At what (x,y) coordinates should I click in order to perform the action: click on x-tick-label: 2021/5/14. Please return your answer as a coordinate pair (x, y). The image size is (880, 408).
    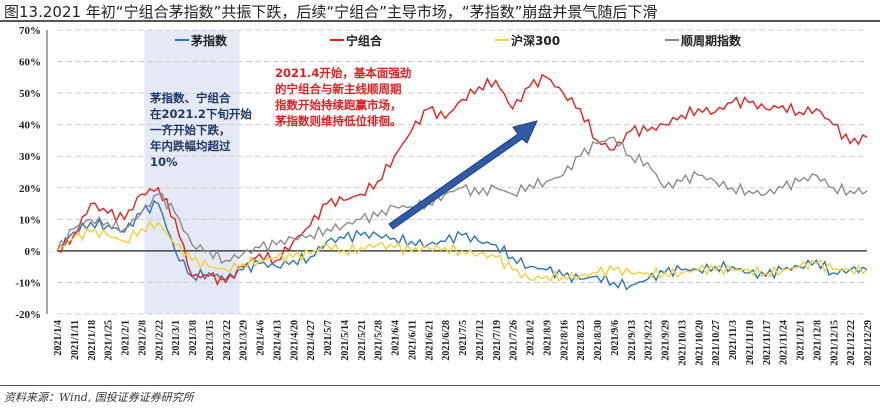
    Looking at the image, I should click on (345, 340).